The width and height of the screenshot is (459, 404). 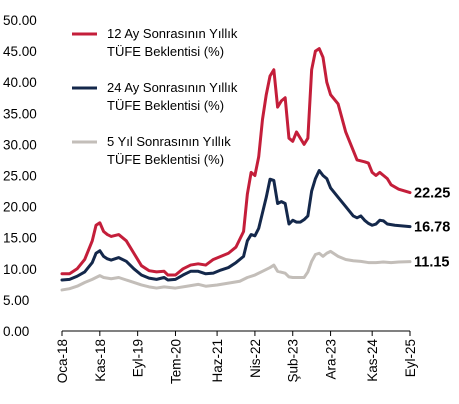 I want to click on y-tick-label: 50.00, so click(x=20, y=20).